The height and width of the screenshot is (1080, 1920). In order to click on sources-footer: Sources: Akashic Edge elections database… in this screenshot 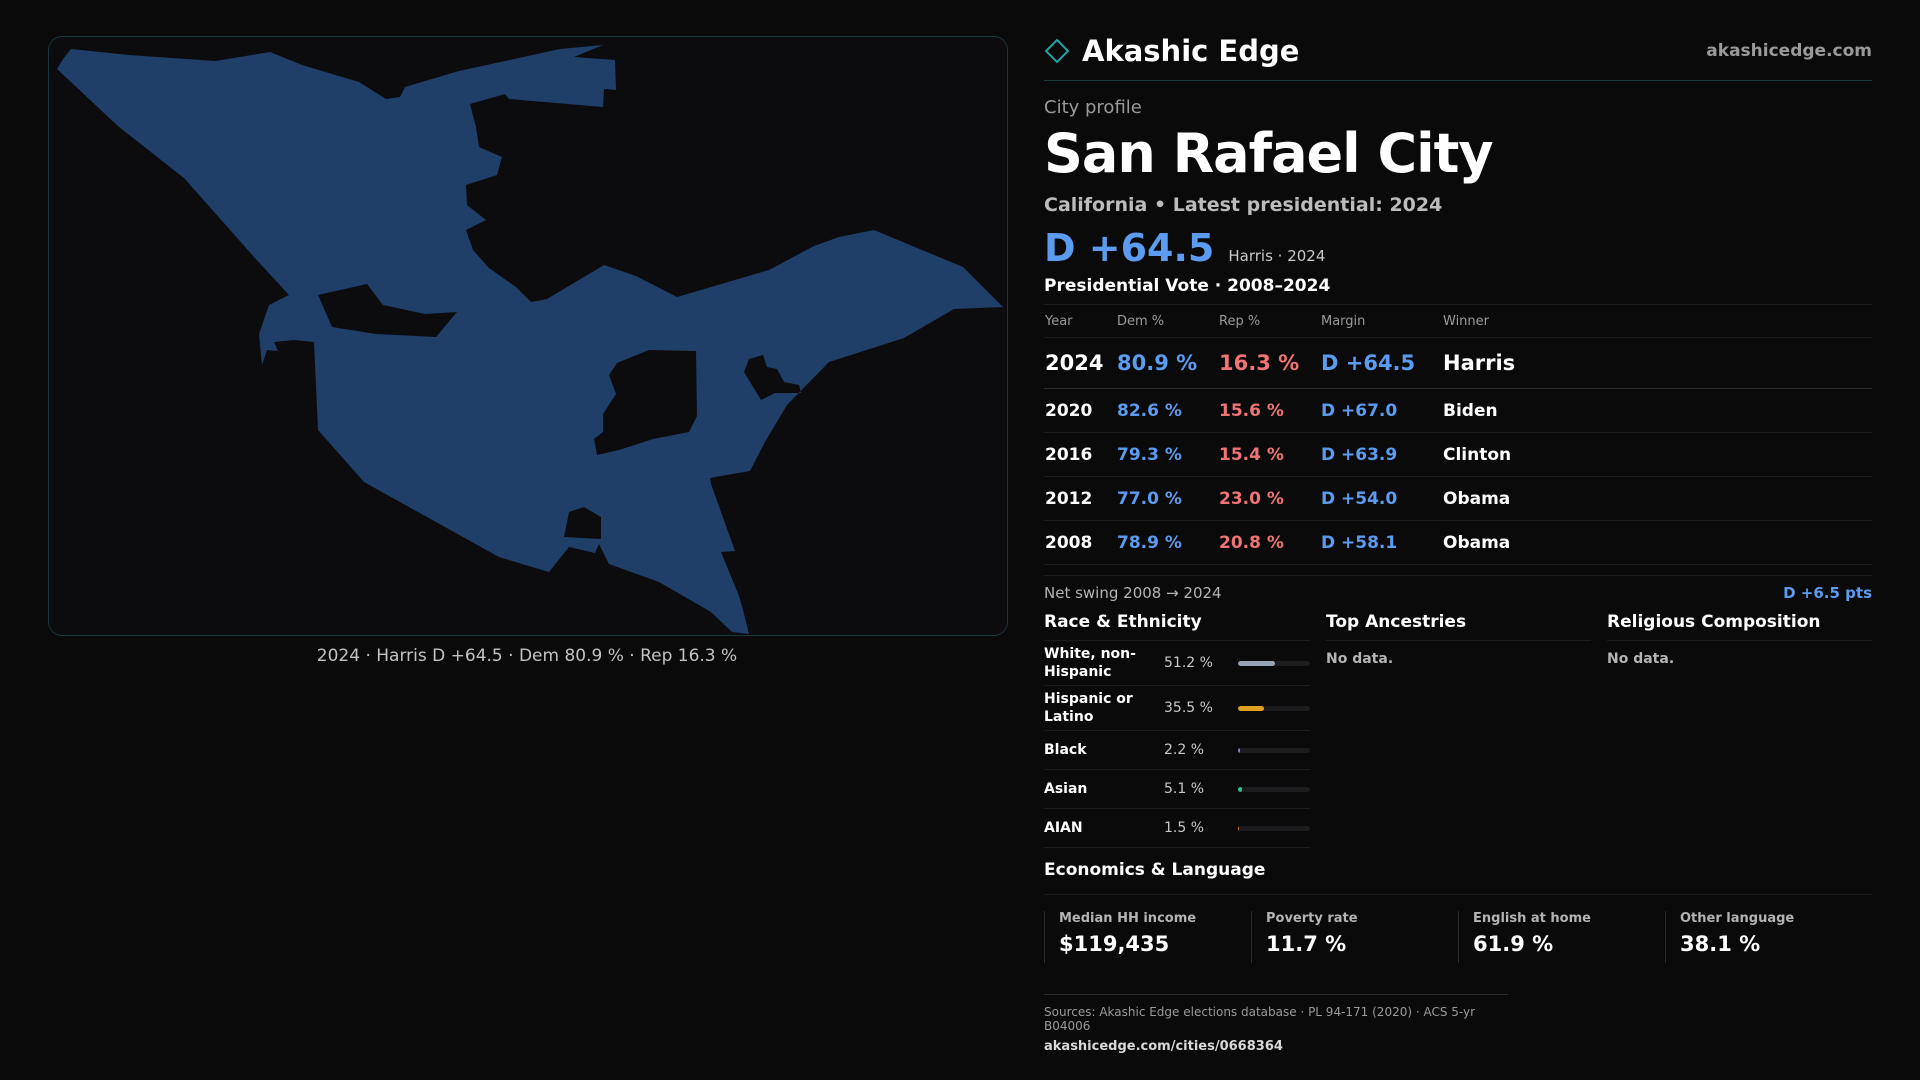, I will do `click(1276, 1024)`.